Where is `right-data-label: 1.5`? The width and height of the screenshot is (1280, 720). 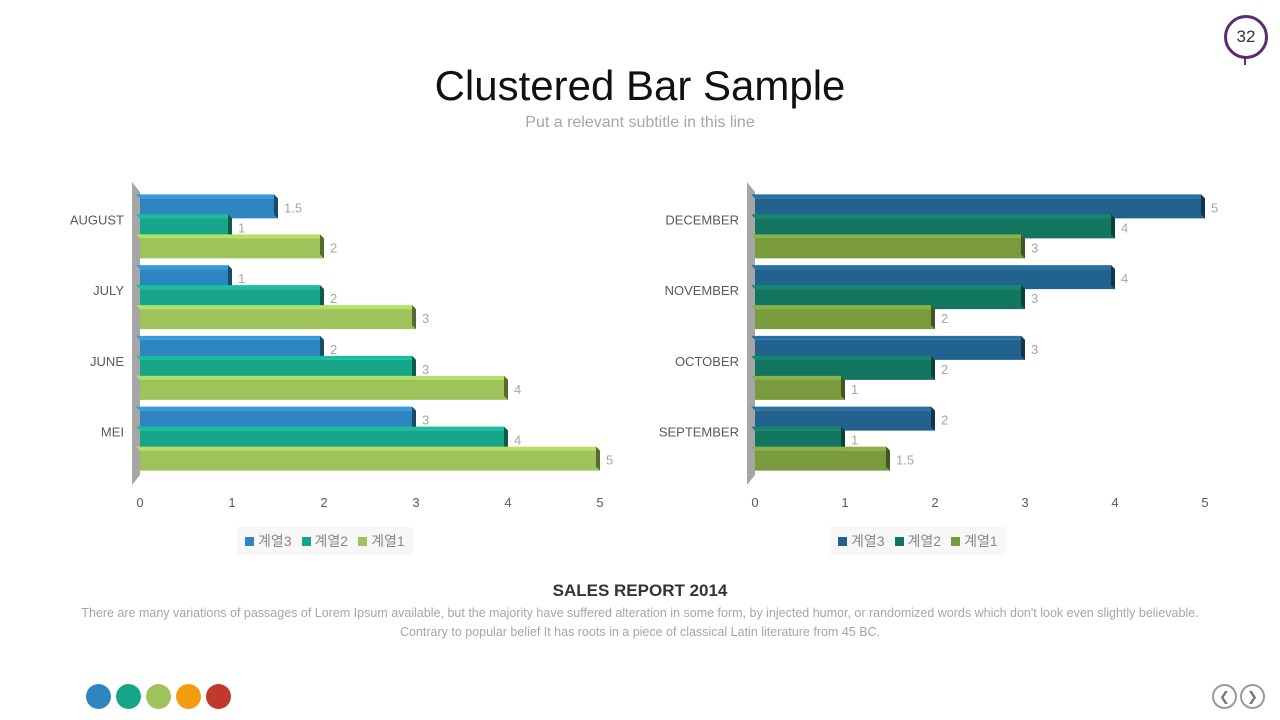
right-data-label: 1.5 is located at coordinates (905, 460).